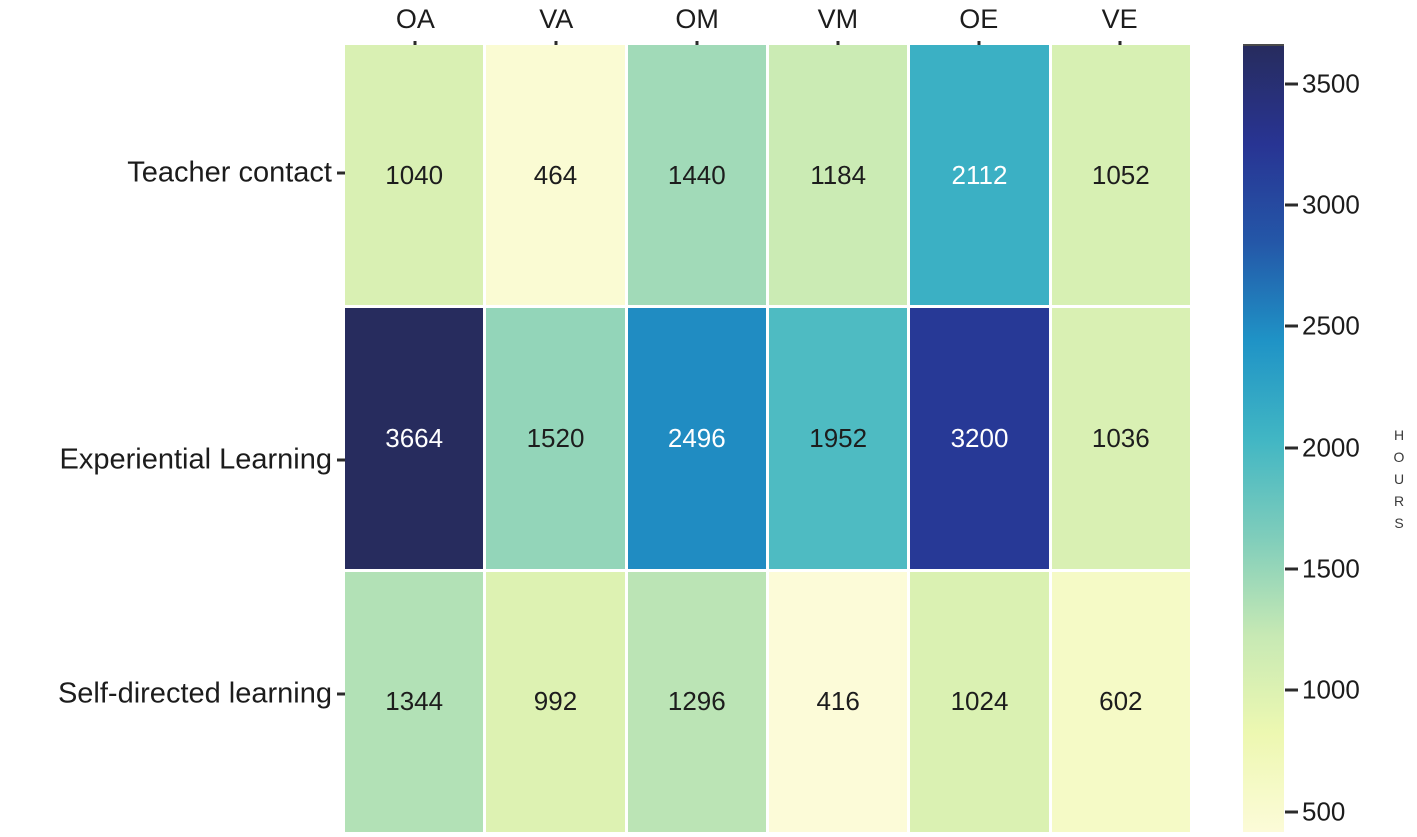 The image size is (1417, 837). What do you see at coordinates (979, 438) in the screenshot?
I see `heatmap-cell: 3200` at bounding box center [979, 438].